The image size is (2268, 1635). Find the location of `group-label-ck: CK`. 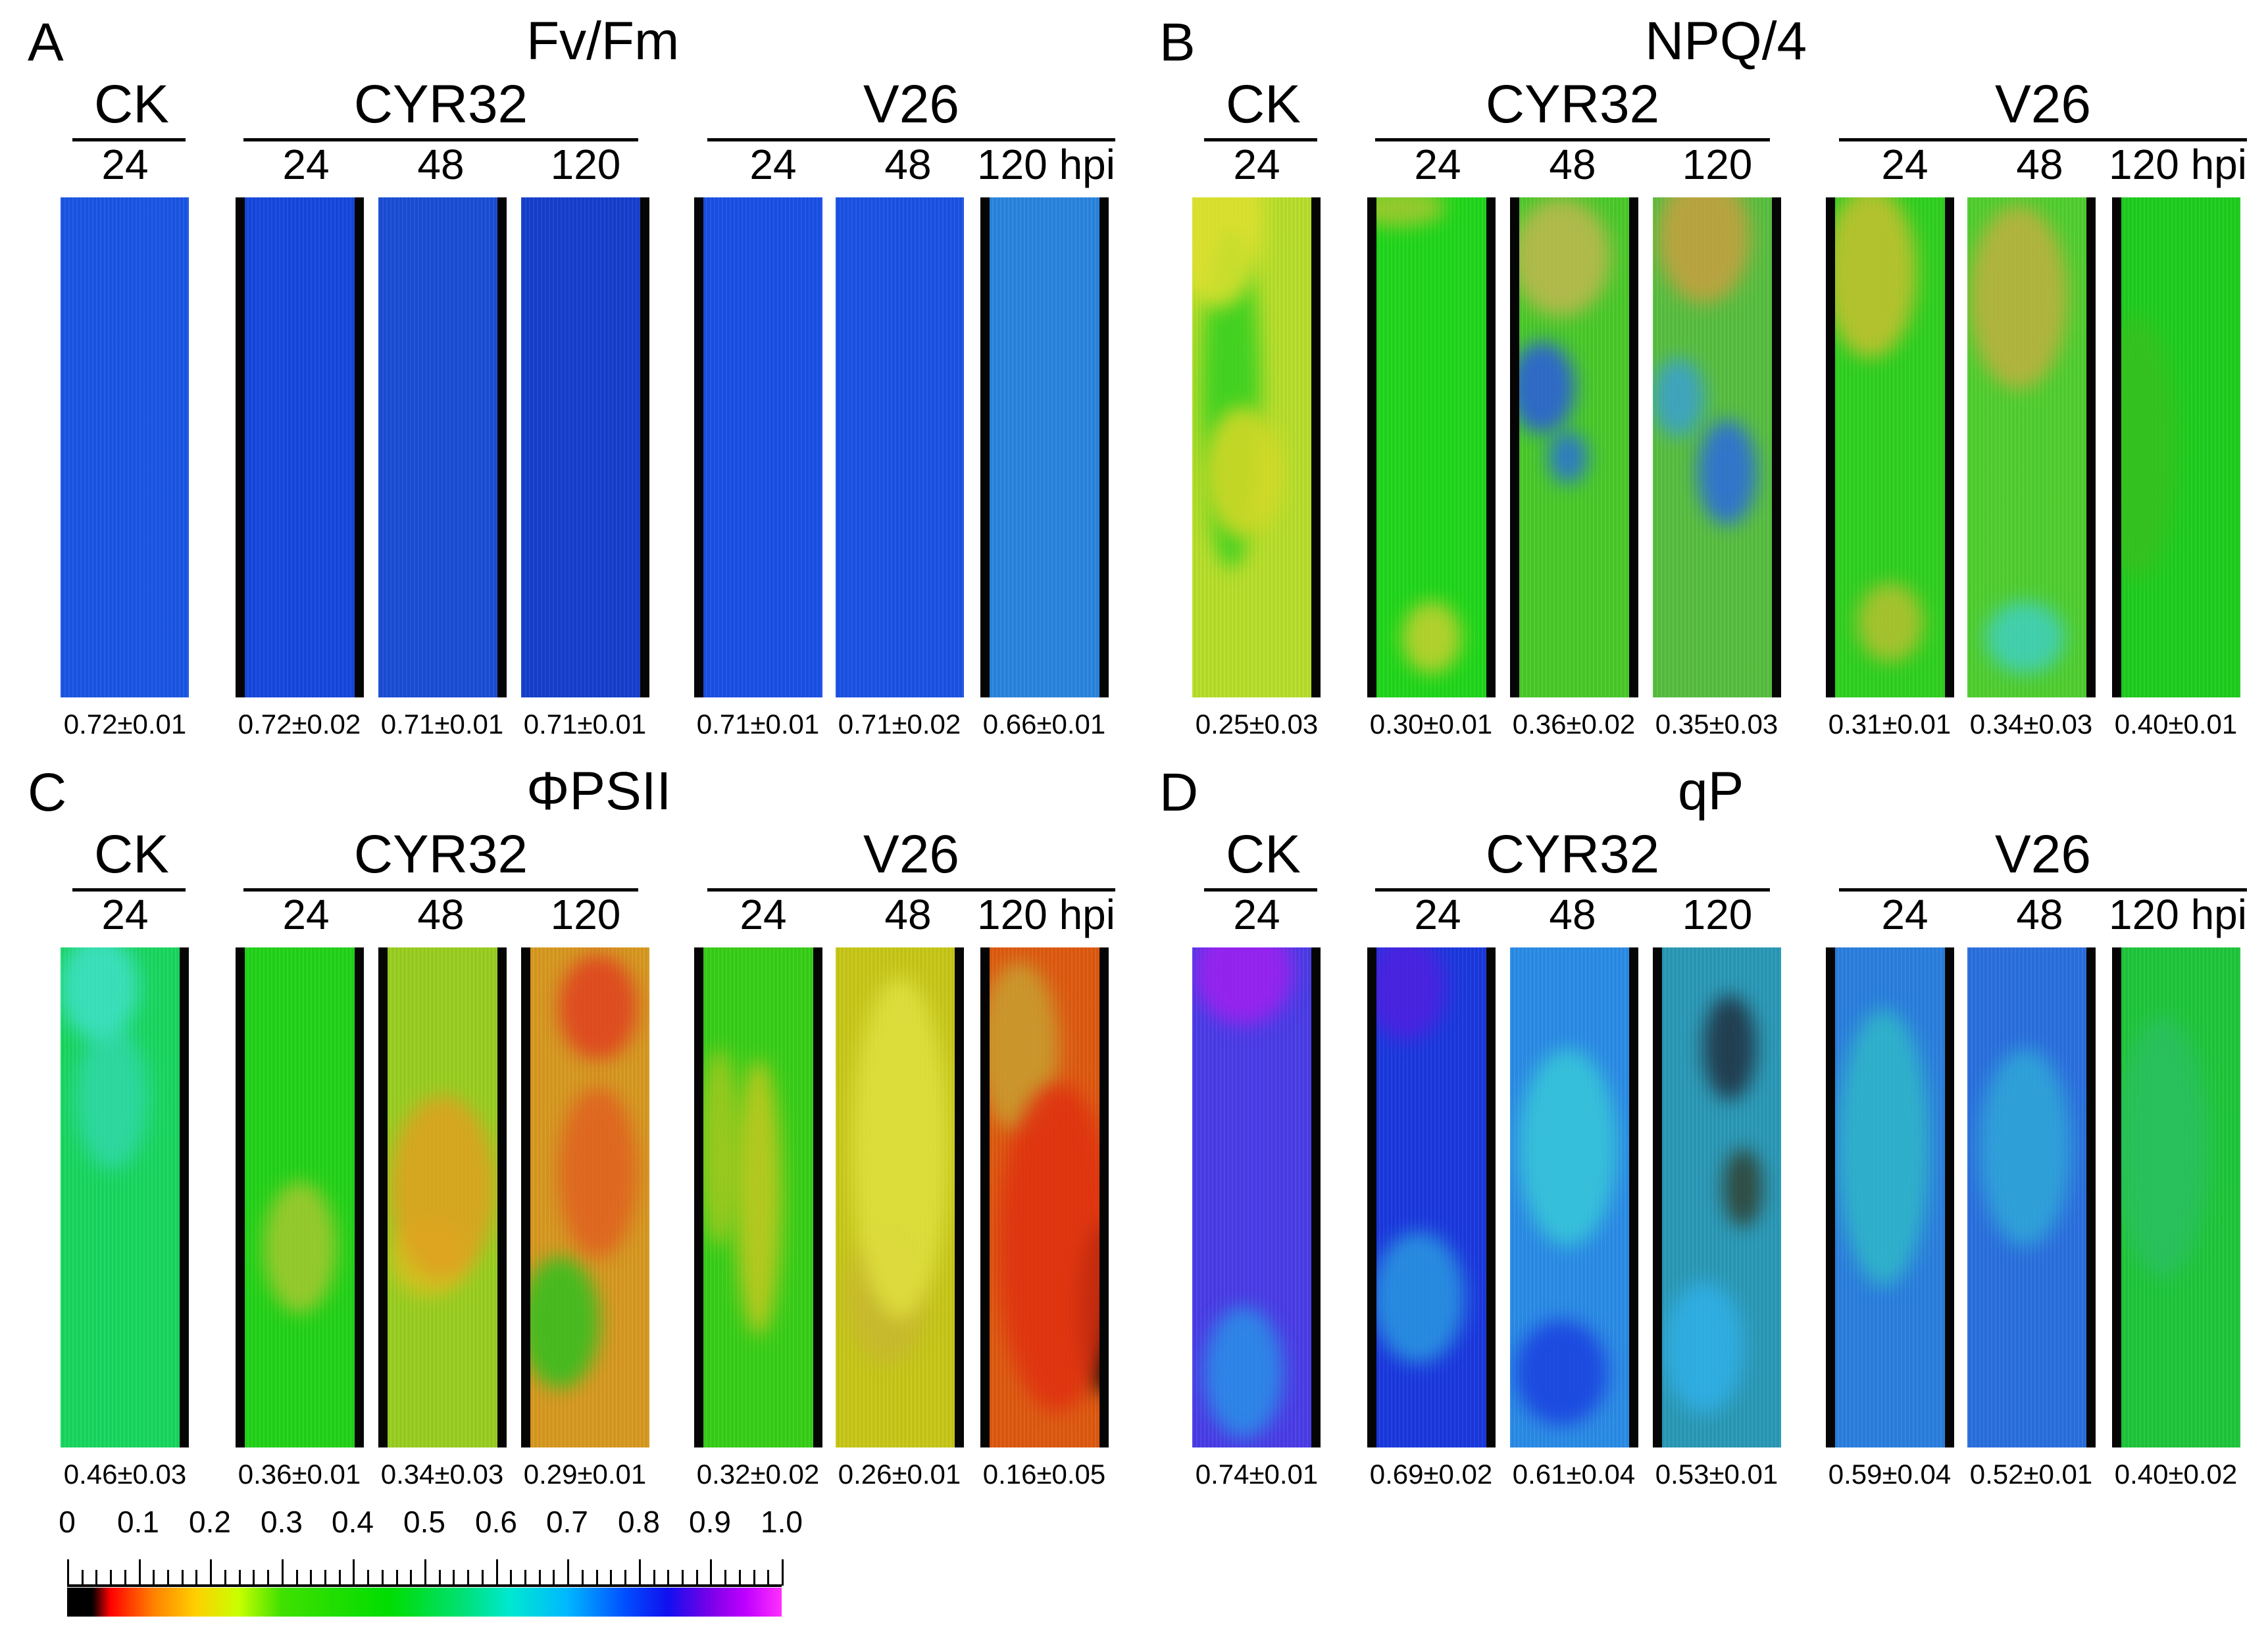

group-label-ck: CK is located at coordinates (1263, 854).